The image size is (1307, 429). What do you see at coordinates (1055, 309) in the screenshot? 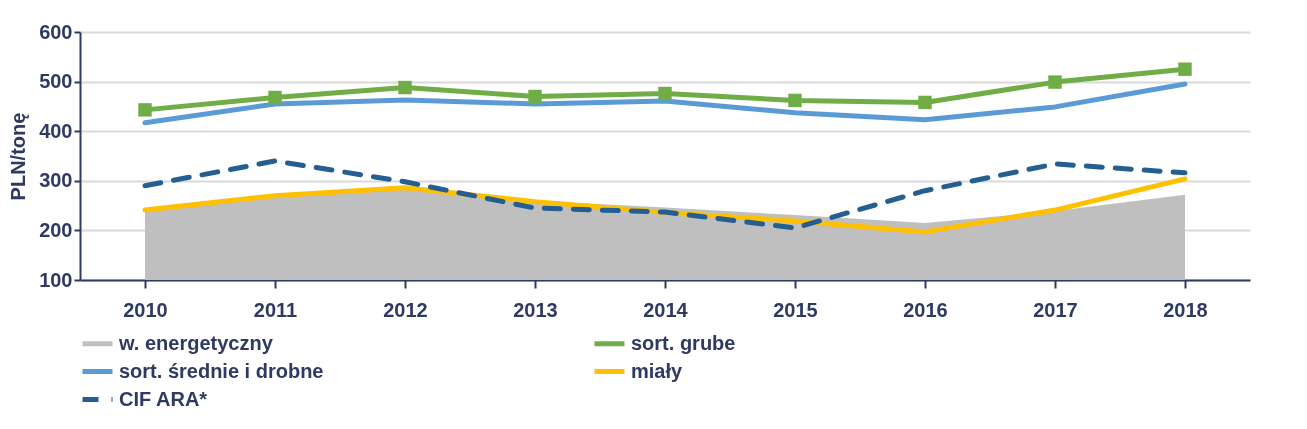
I see `x-tick-label: 2017` at bounding box center [1055, 309].